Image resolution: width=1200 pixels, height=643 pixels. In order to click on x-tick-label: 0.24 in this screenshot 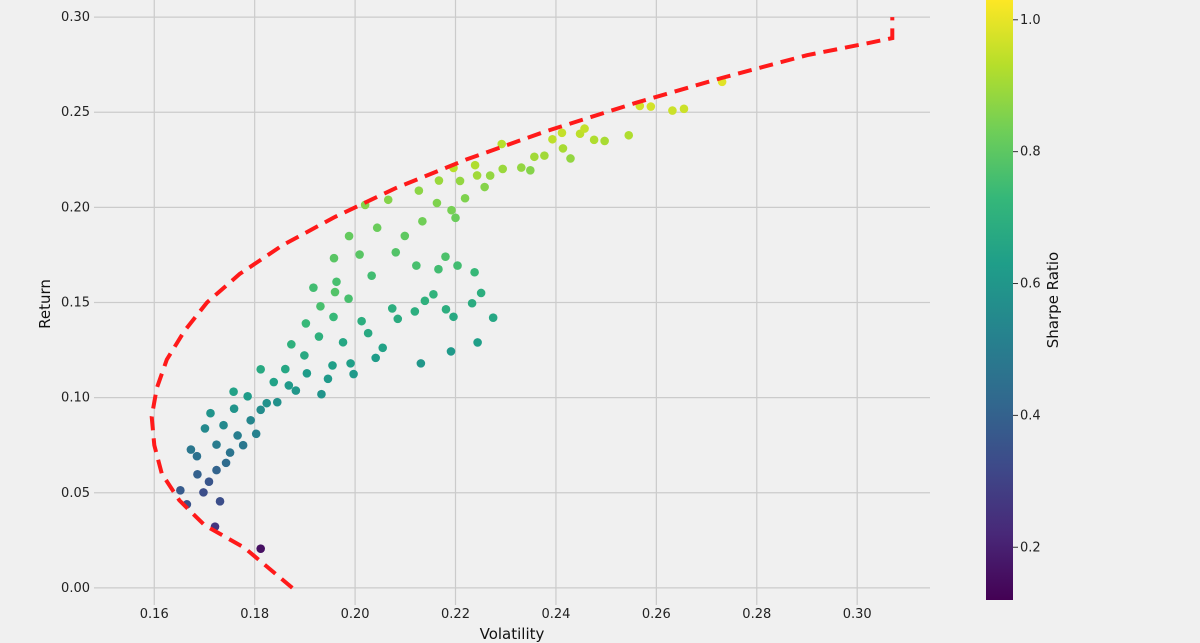, I will do `click(555, 614)`.